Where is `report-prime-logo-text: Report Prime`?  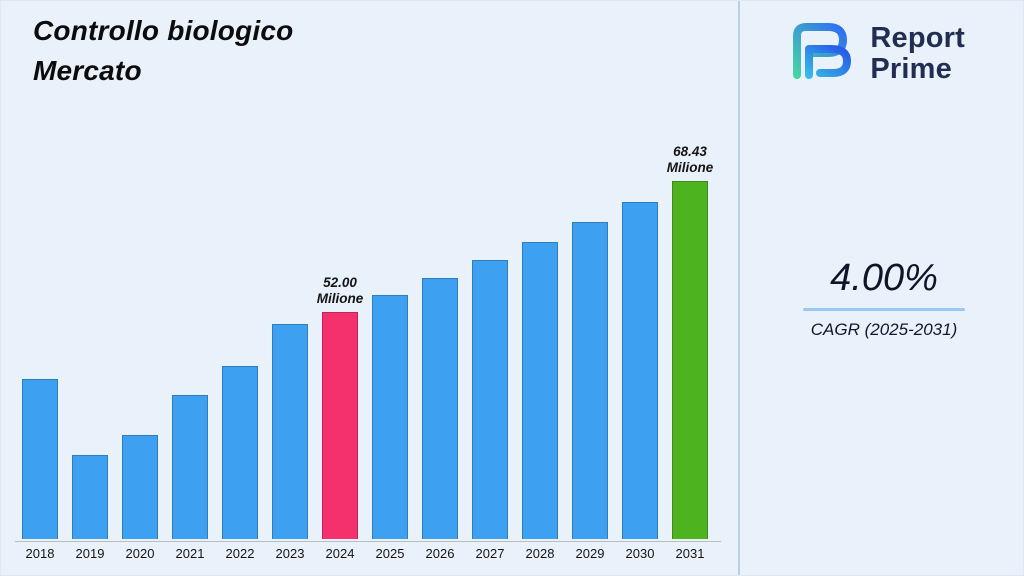 report-prime-logo-text: Report Prime is located at coordinates (917, 53).